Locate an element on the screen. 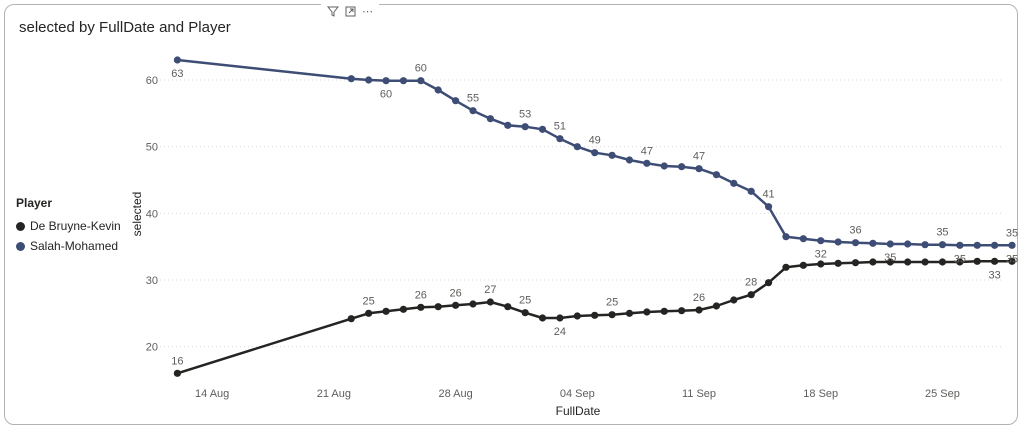 This screenshot has height=431, width=1024. x-tick-label: 04 Sep is located at coordinates (577, 394).